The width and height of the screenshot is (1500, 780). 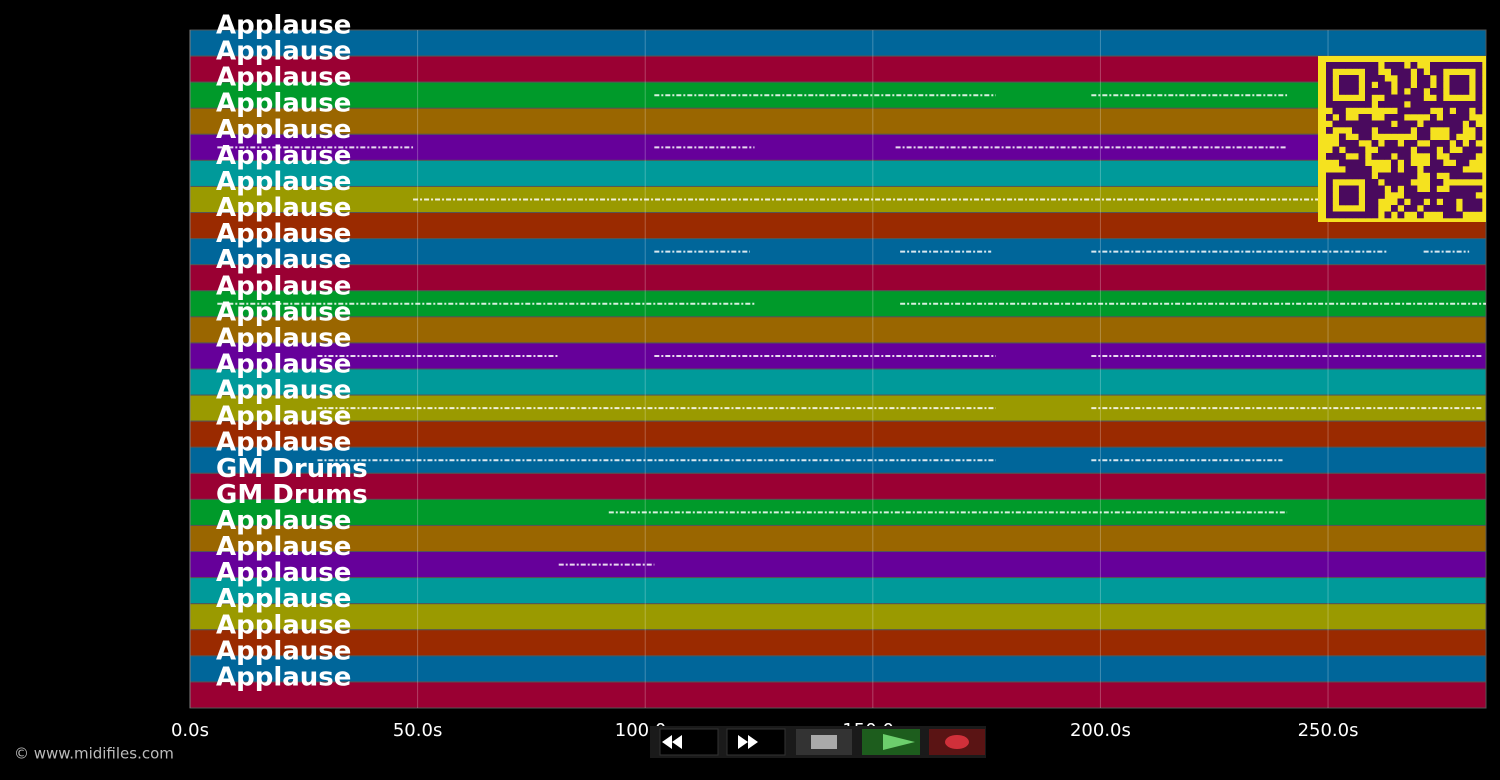 What do you see at coordinates (689, 742) in the screenshot?
I see `rewind-button` at bounding box center [689, 742].